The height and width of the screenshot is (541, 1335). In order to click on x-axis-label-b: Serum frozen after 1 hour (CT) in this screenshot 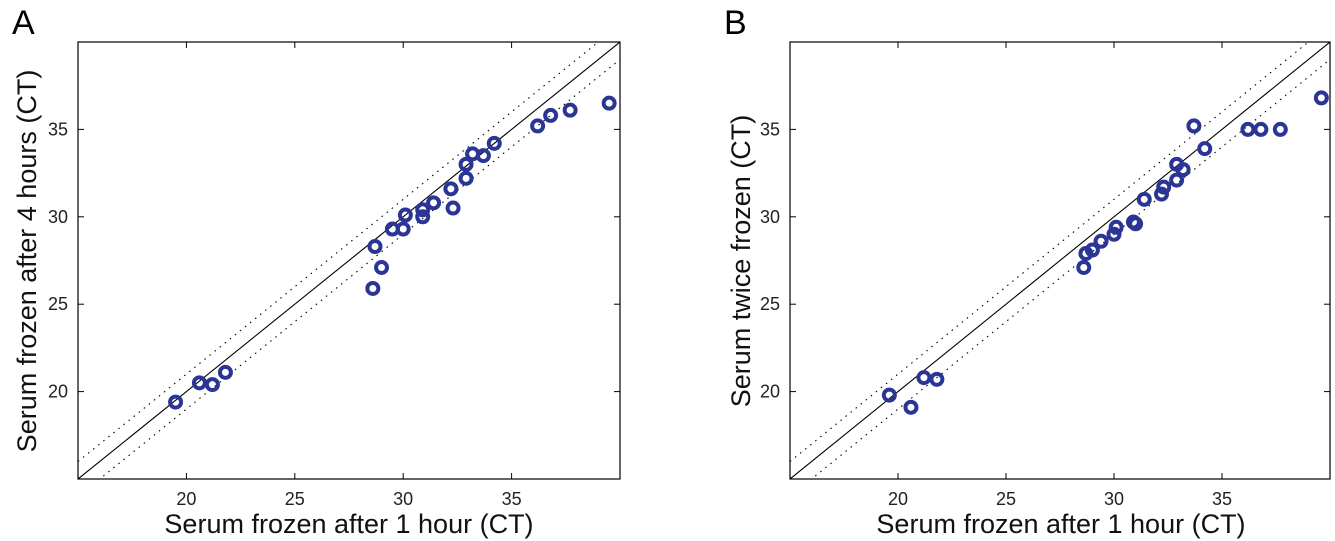, I will do `click(1060, 524)`.